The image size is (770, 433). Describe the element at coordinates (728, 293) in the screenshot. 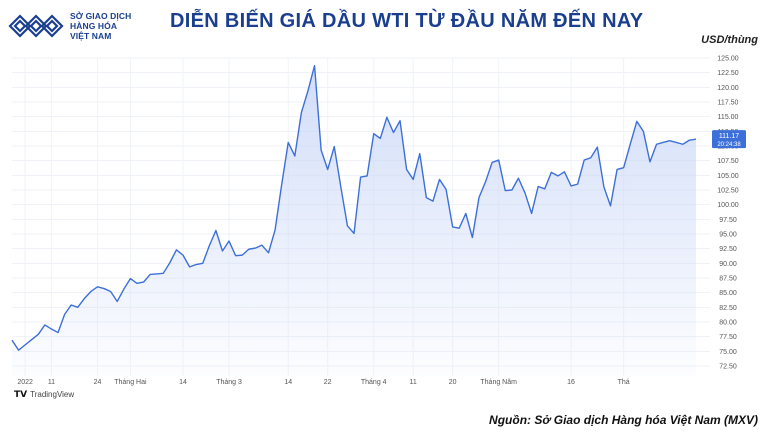

I see `y-tick-label: 85.00` at that location.